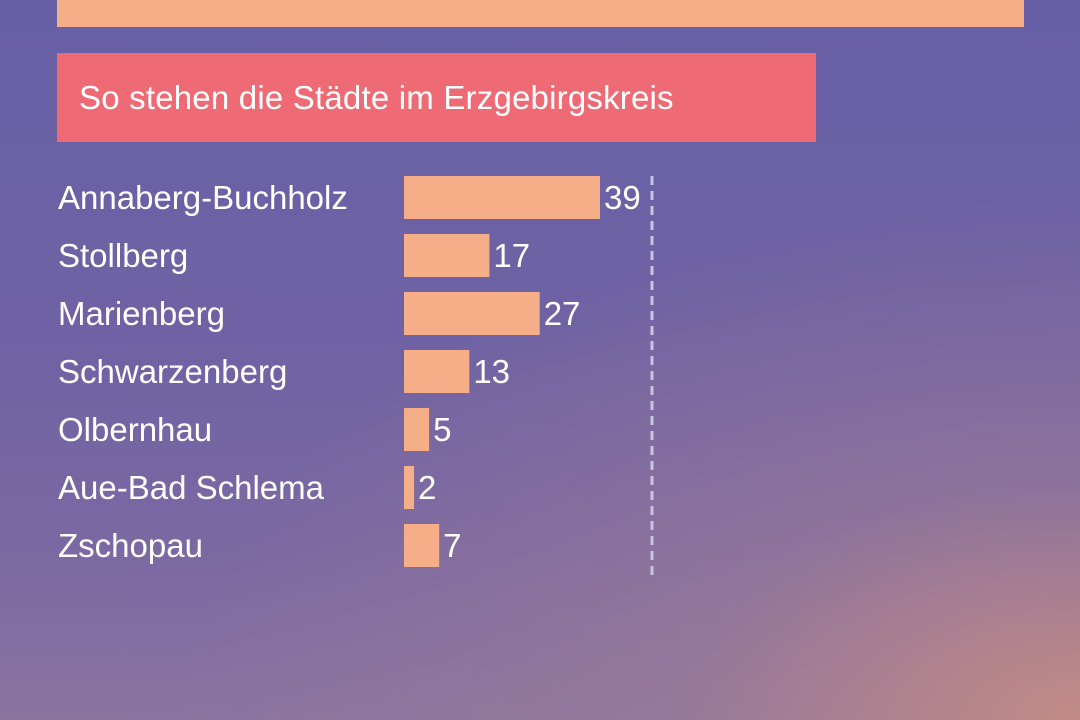 The height and width of the screenshot is (720, 1080). I want to click on category-label: Stollberg, so click(123, 255).